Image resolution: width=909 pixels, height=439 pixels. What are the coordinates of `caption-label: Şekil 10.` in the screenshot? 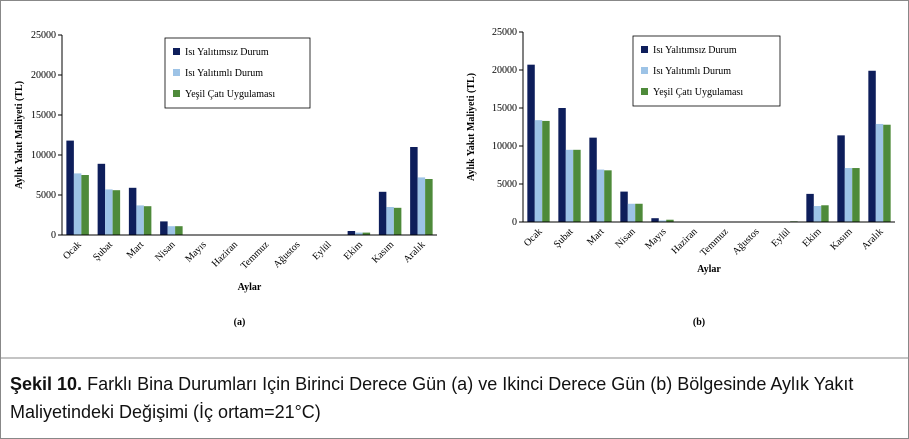 It's located at (46, 384).